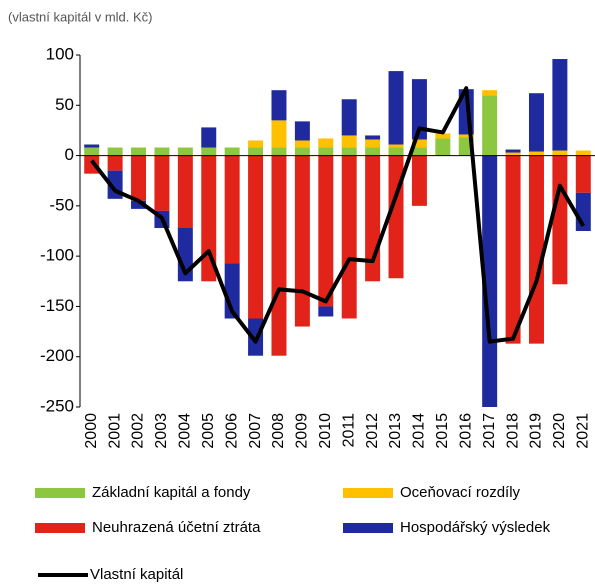 Image resolution: width=595 pixels, height=588 pixels. Describe the element at coordinates (512, 431) in the screenshot. I see `x-tick-label: 2018` at that location.